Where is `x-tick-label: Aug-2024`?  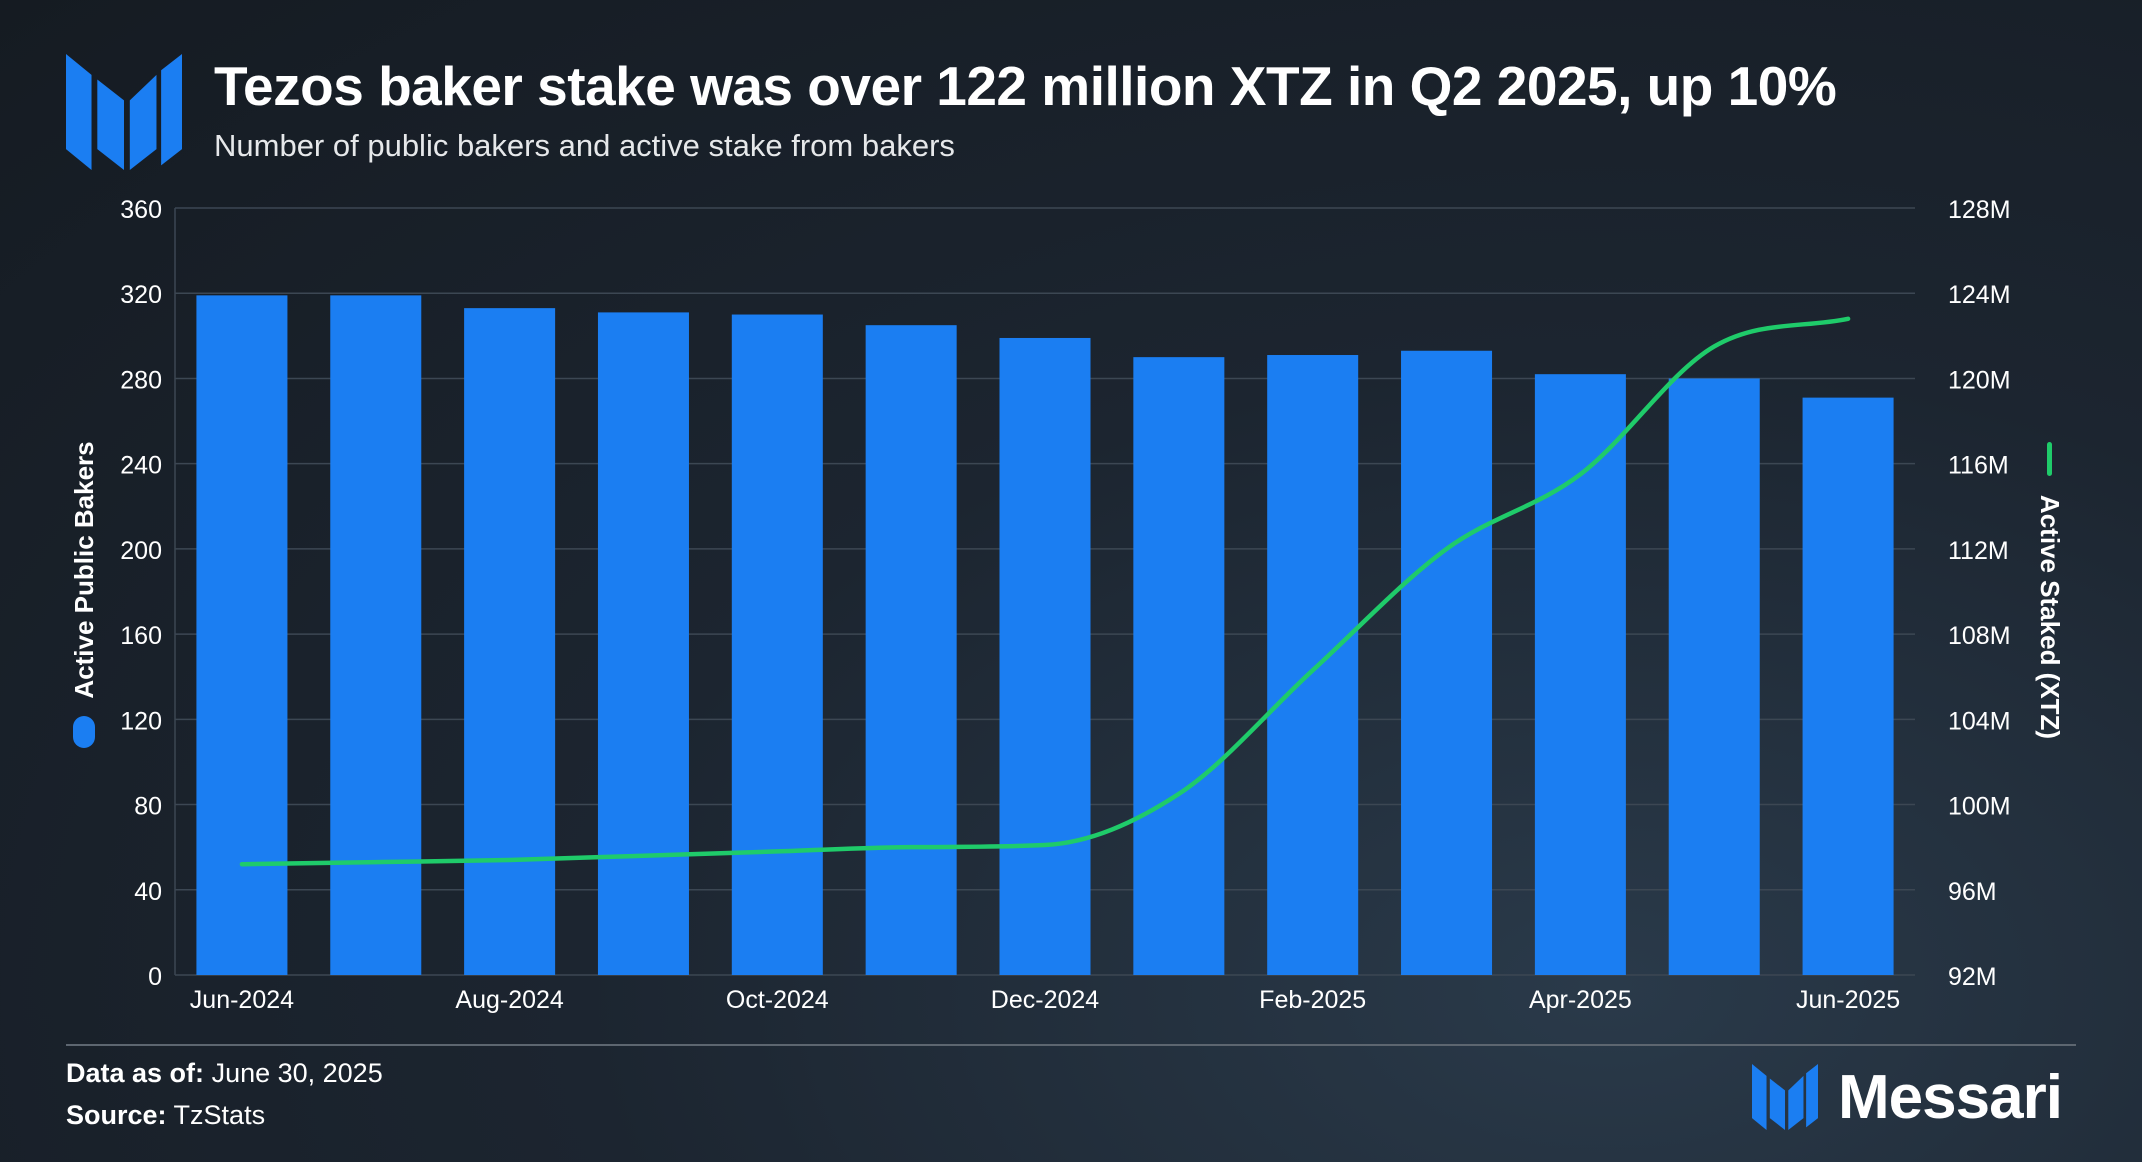 x-tick-label: Aug-2024 is located at coordinates (509, 1000).